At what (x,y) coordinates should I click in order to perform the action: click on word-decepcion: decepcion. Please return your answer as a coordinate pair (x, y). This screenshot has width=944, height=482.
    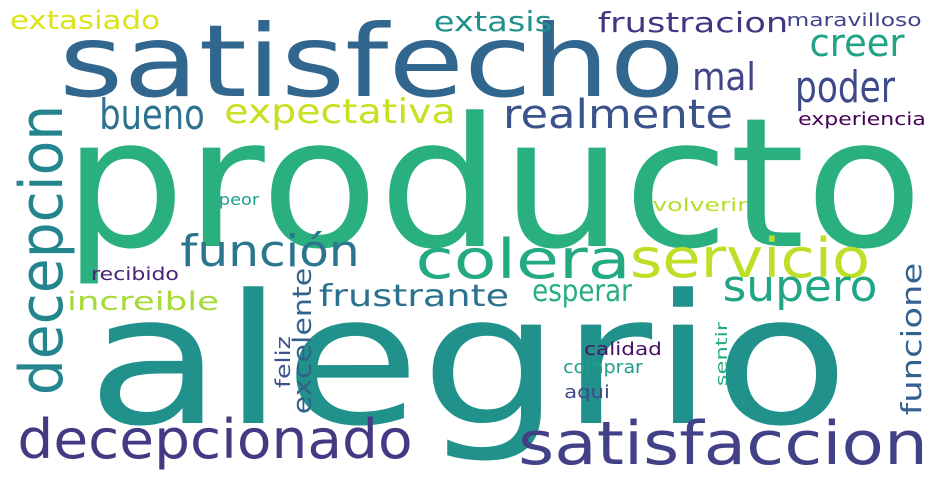
    Looking at the image, I should click on (42, 250).